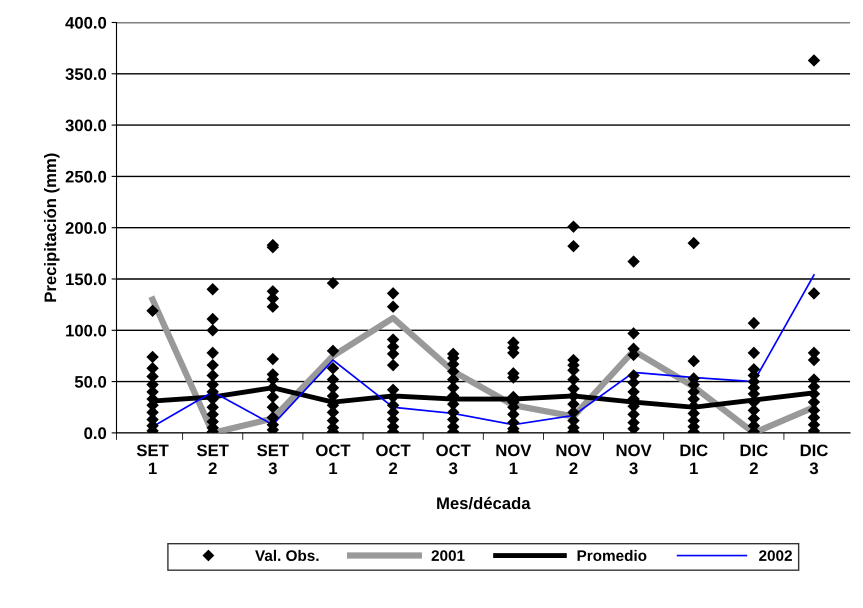 Image resolution: width=863 pixels, height=608 pixels. Describe the element at coordinates (574, 459) in the screenshot. I see `x-tick-label: NOV 2` at that location.